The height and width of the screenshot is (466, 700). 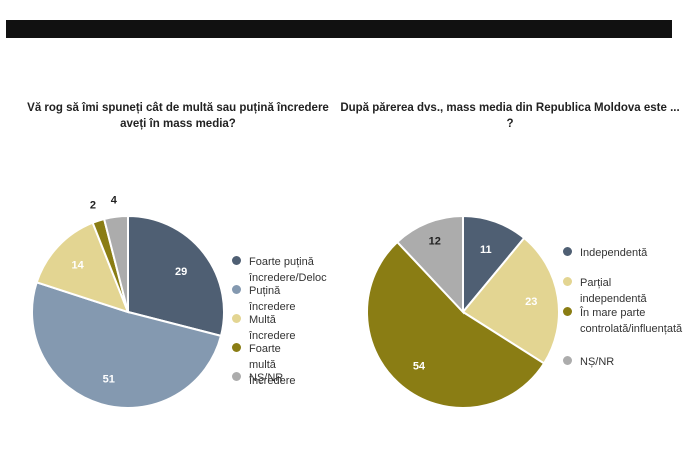 I want to click on data-label: 54, so click(x=419, y=366).